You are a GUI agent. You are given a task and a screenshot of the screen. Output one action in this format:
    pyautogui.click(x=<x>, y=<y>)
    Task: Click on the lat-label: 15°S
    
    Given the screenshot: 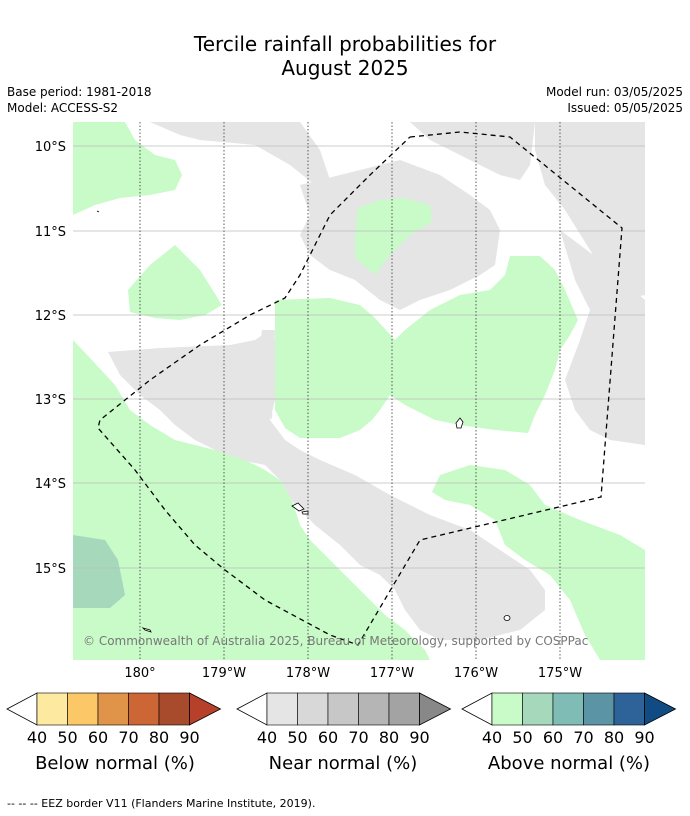 What is the action you would take?
    pyautogui.click(x=50, y=569)
    